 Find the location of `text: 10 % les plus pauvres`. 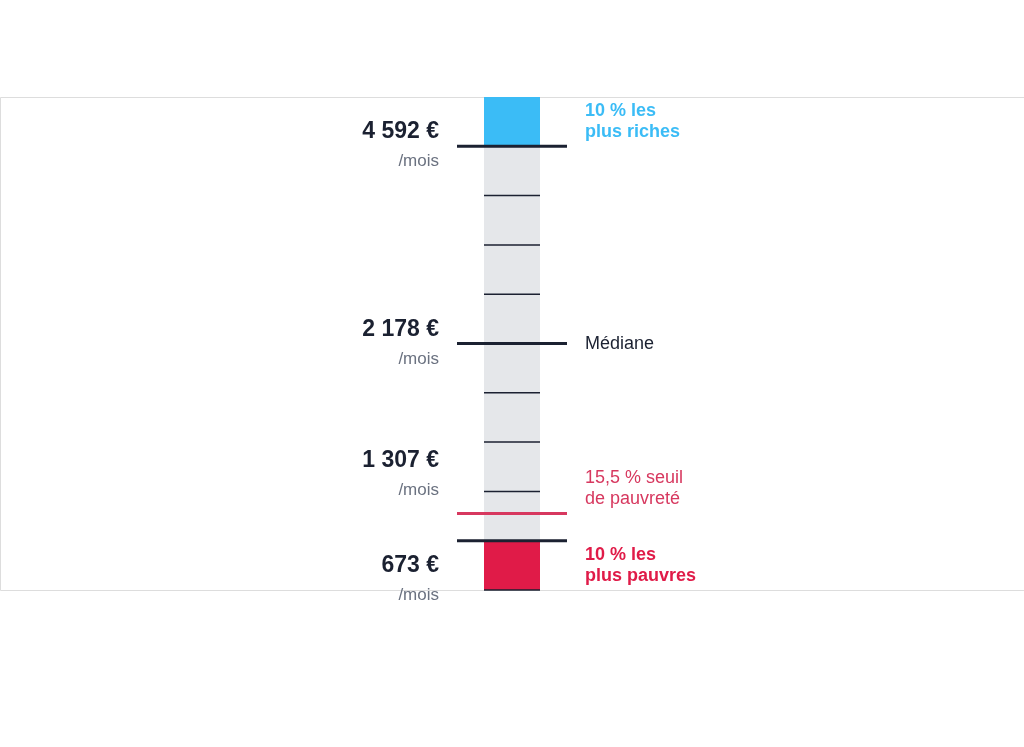

text: 10 % les plus pauvres is located at coordinates (641, 564).